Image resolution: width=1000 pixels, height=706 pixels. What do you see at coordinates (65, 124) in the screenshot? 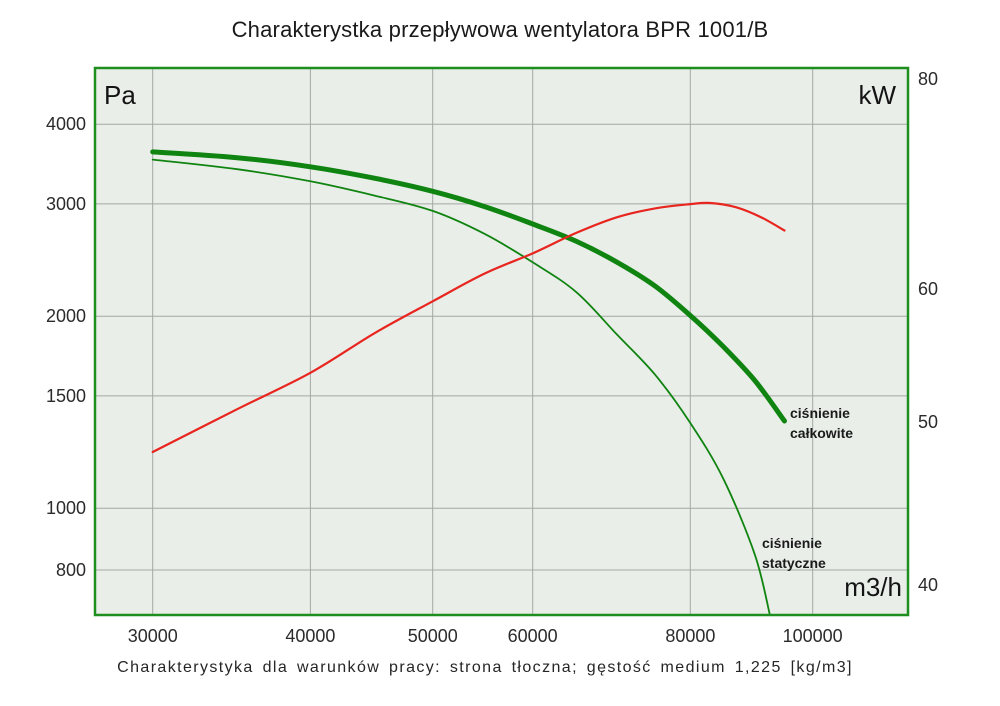
I see `y-left-tick-label: 4000` at bounding box center [65, 124].